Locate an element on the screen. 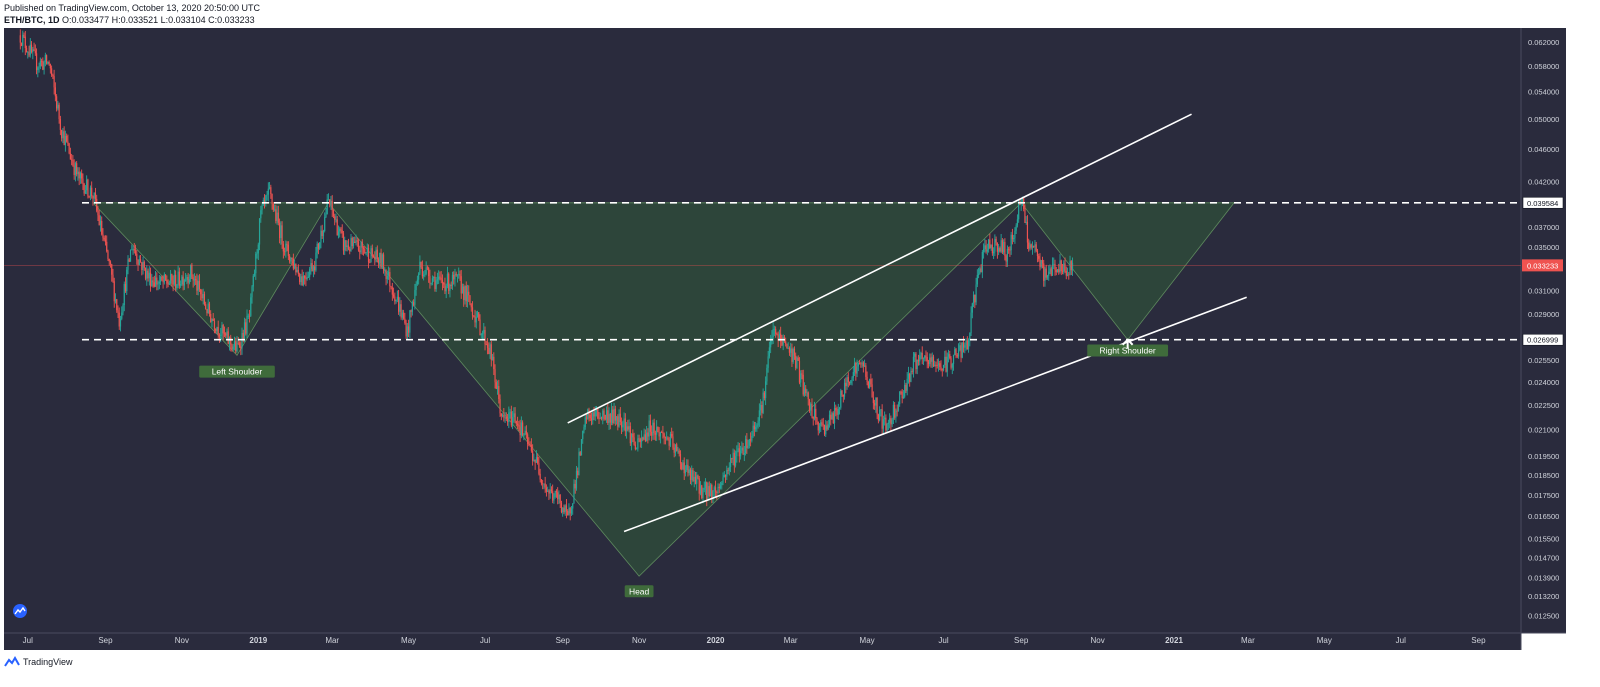 This screenshot has width=1600, height=687. y-tick-label: 0.058000 is located at coordinates (1543, 66).